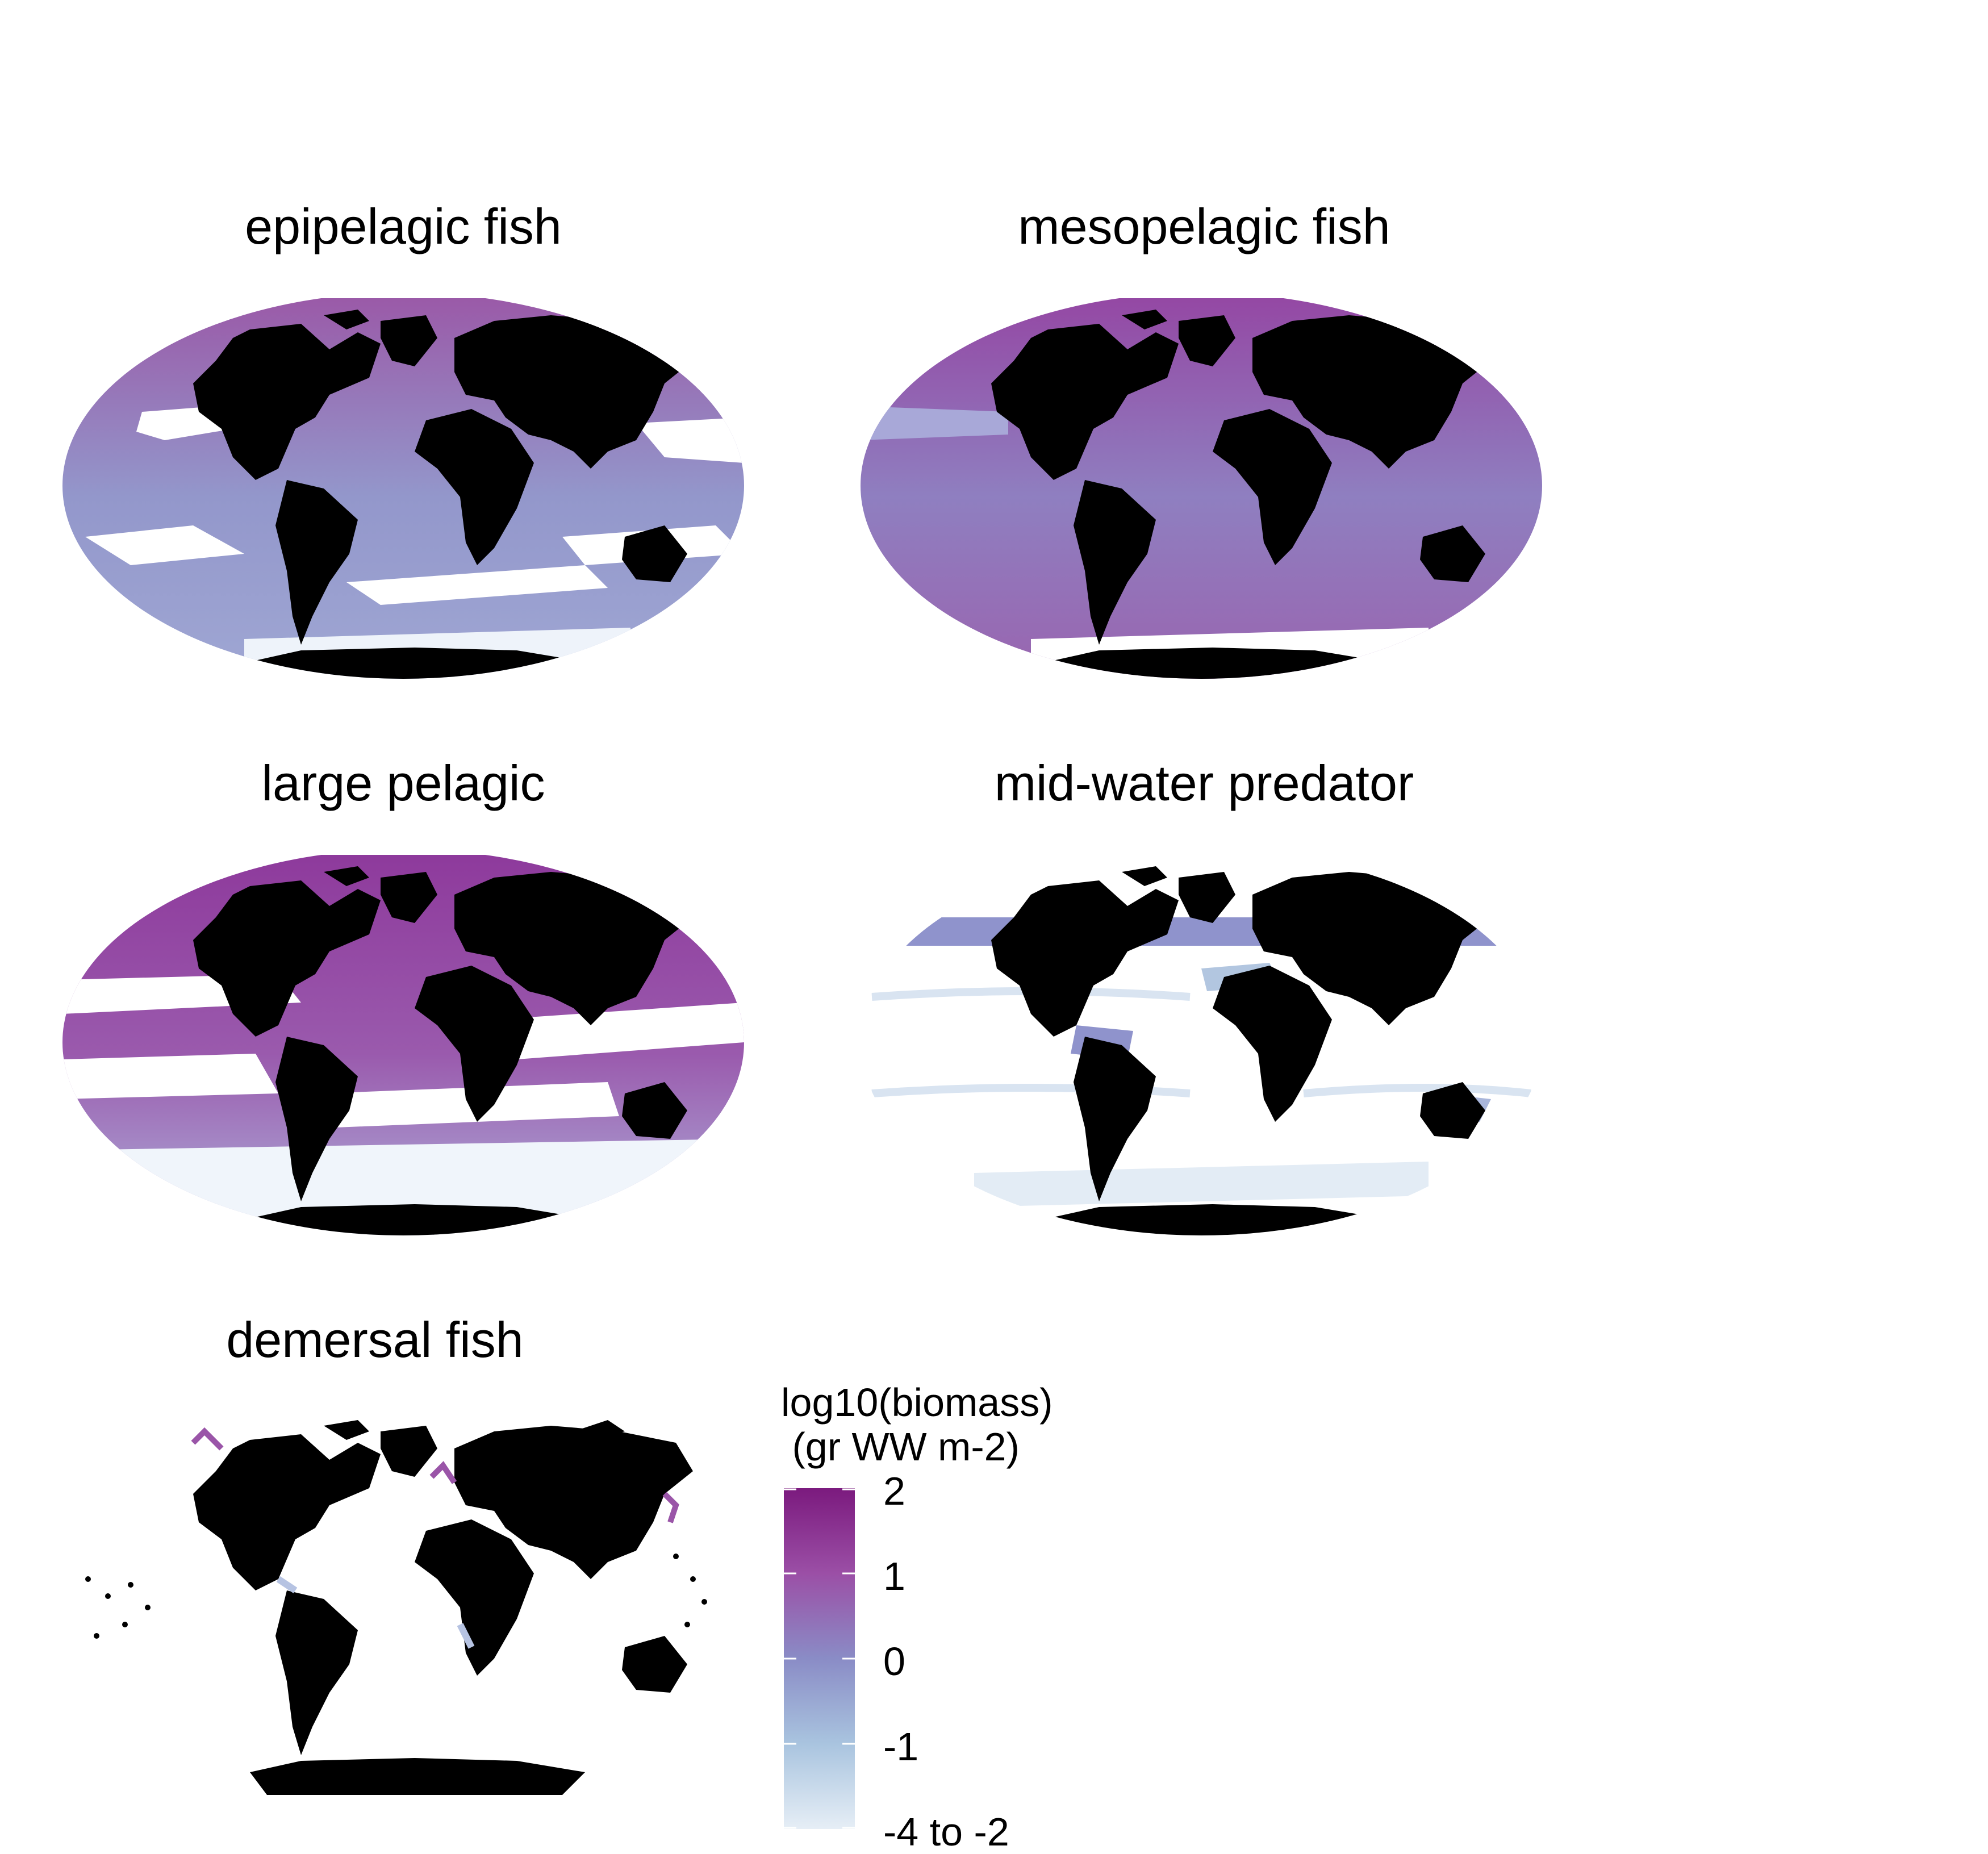 Image resolution: width=1988 pixels, height=1854 pixels. Describe the element at coordinates (1201, 488) in the screenshot. I see `map-mesopelagic-fish` at that location.